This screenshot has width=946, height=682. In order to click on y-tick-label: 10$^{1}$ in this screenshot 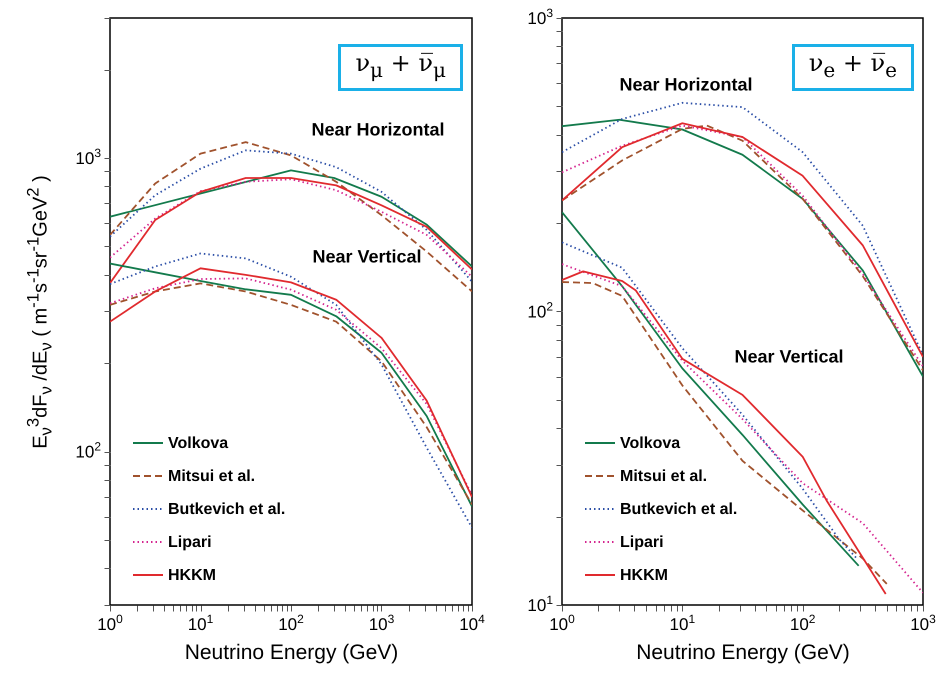, I will do `click(540, 604)`.